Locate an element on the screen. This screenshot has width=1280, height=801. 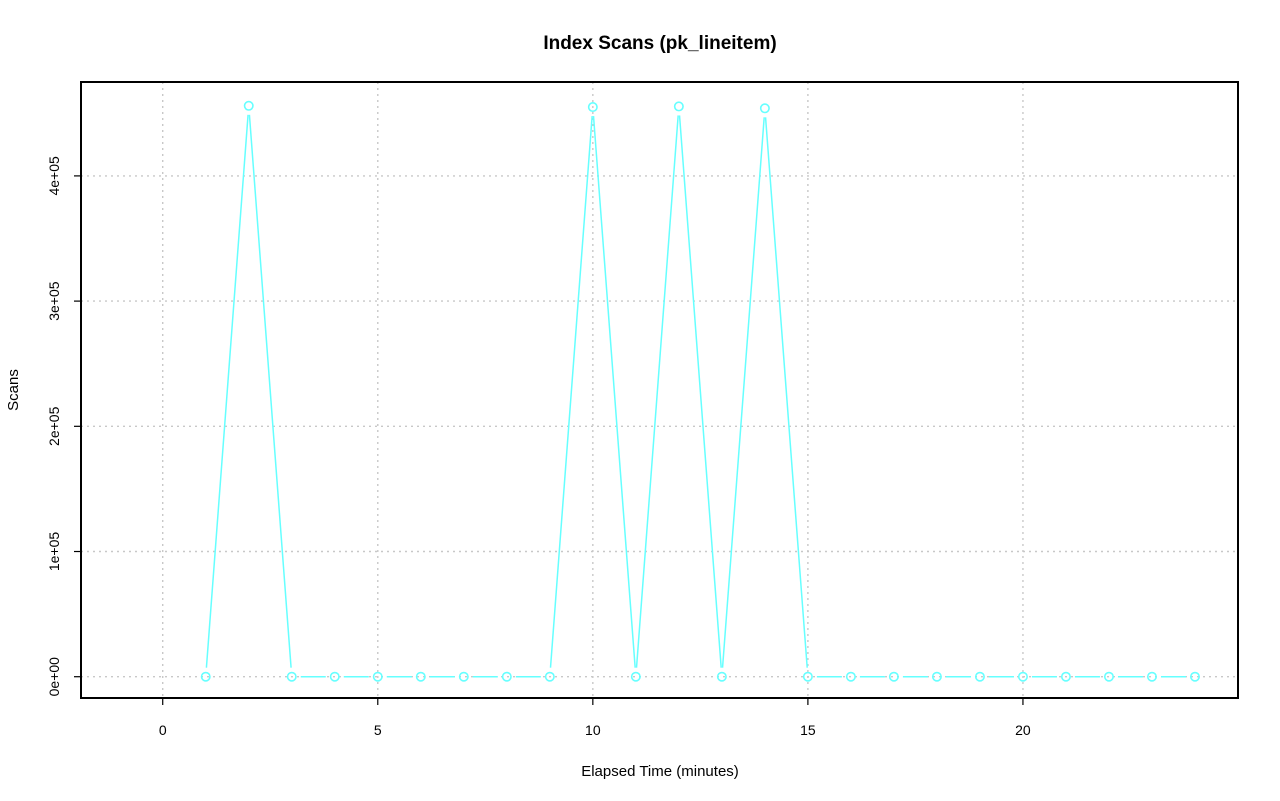
y-tick-label: 4e+05 is located at coordinates (54, 176).